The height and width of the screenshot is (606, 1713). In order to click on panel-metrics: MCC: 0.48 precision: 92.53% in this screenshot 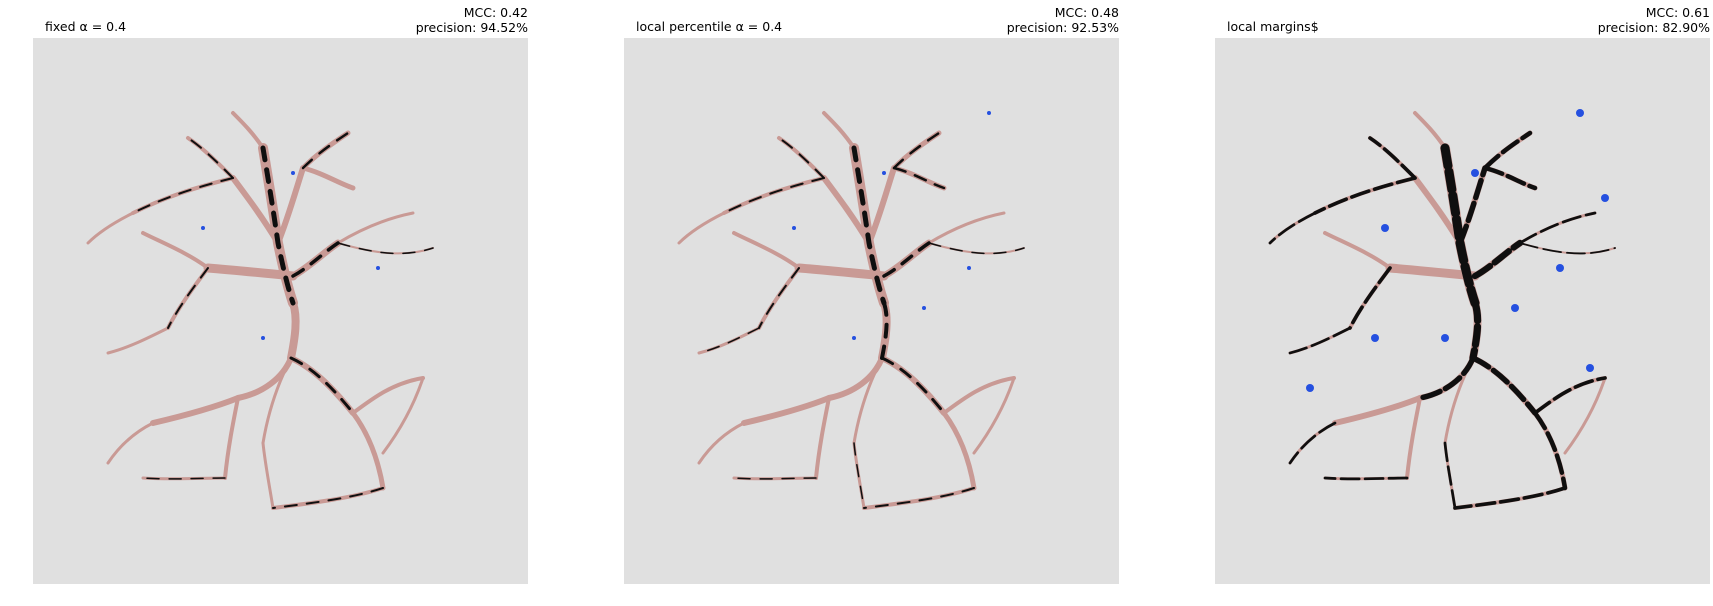, I will do `click(1063, 20)`.